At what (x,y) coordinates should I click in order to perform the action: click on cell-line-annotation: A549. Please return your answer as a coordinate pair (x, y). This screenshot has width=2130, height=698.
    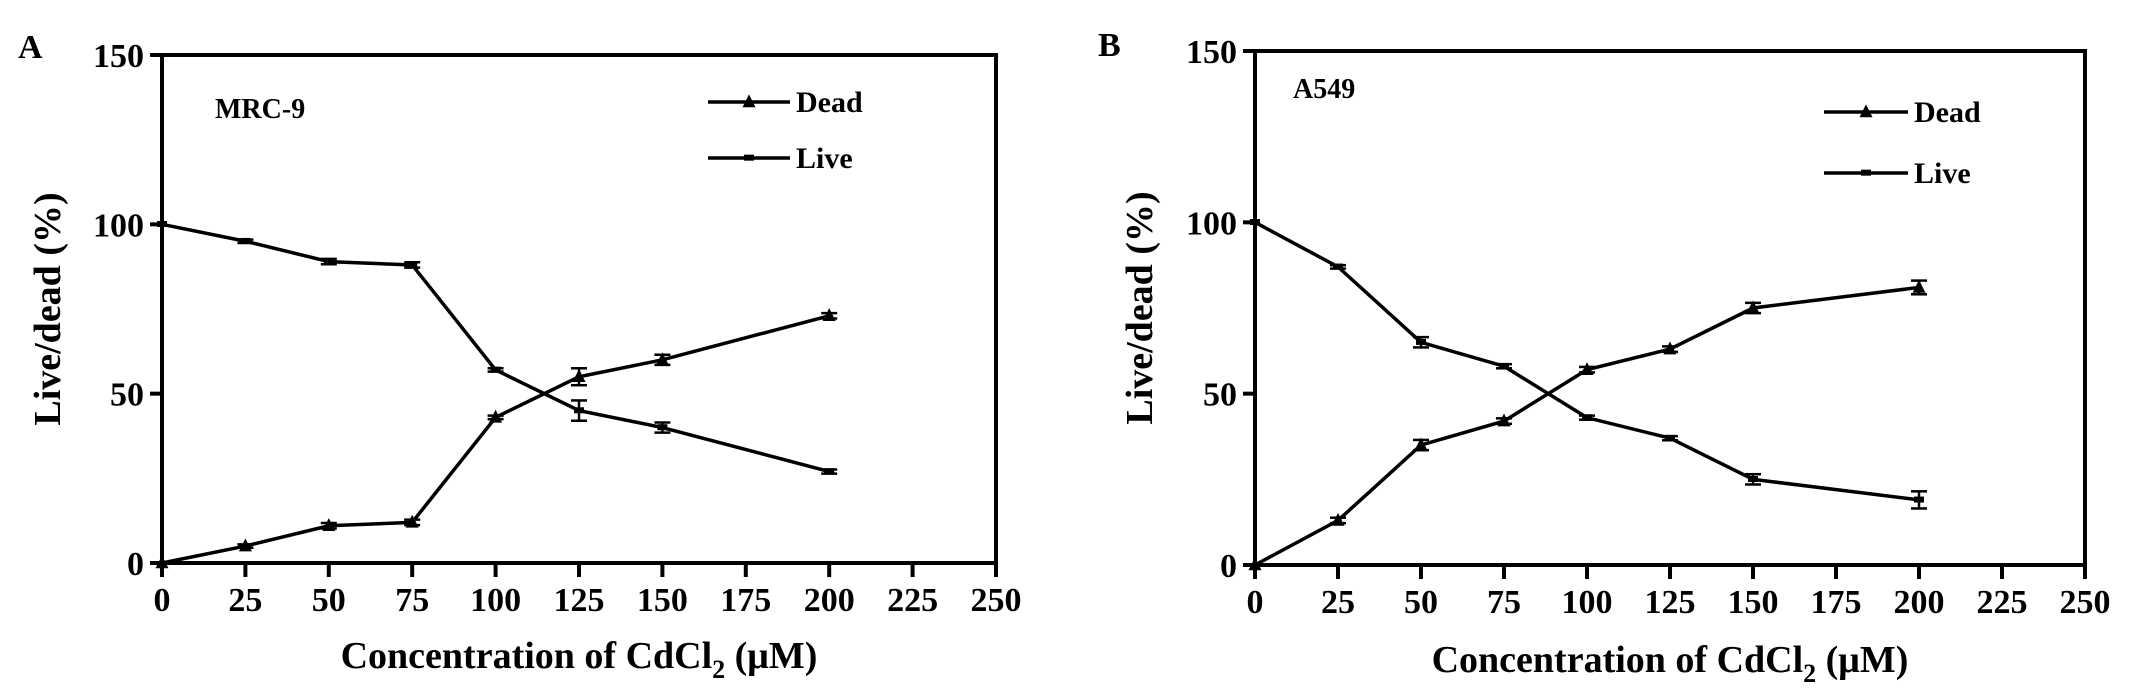
    Looking at the image, I should click on (1324, 89).